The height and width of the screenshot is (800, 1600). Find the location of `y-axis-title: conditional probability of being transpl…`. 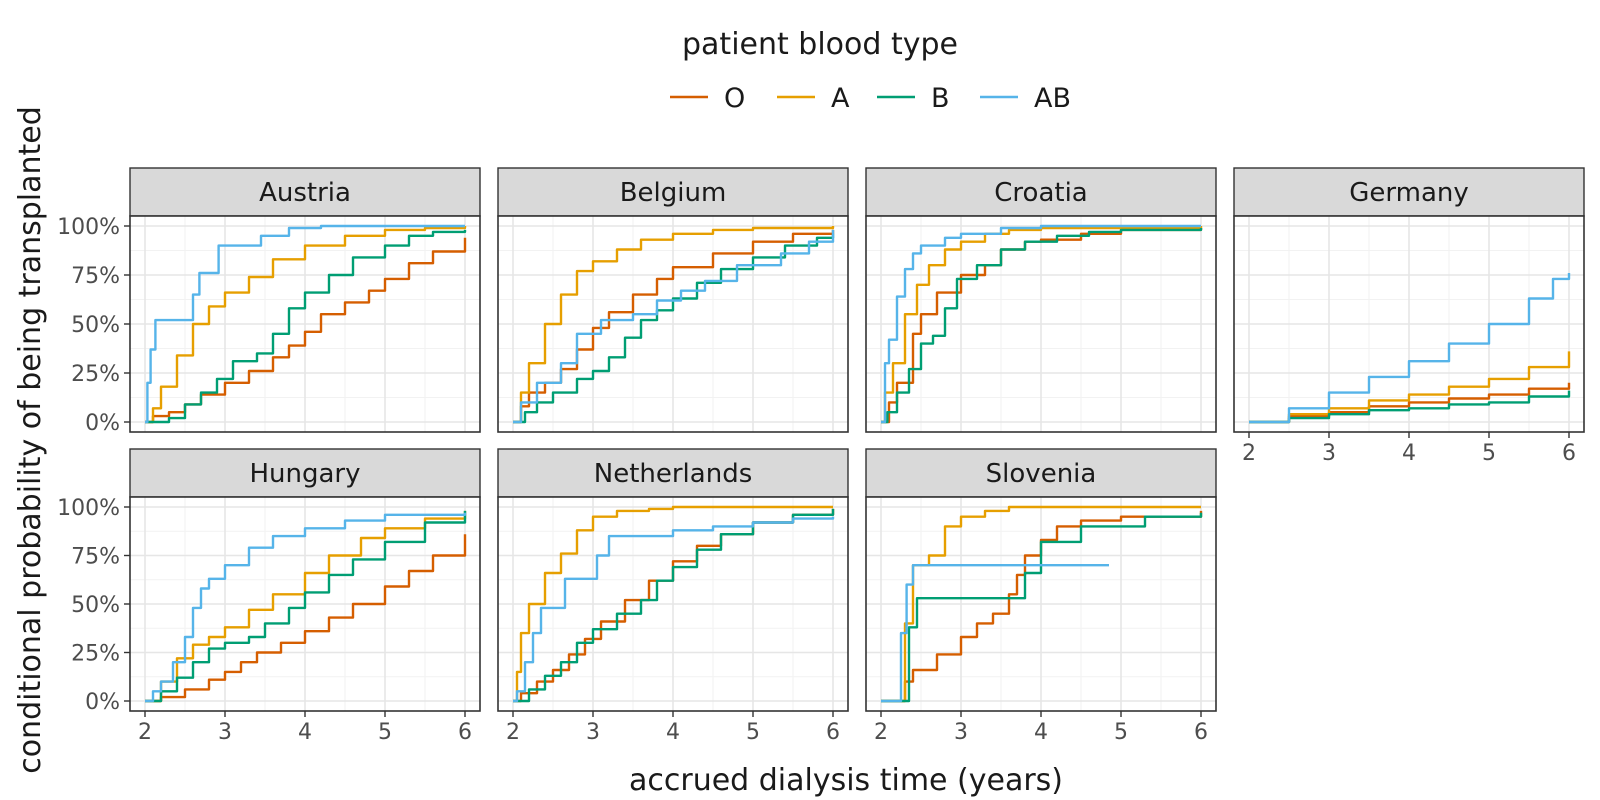

y-axis-title: conditional probability of being transpl… is located at coordinates (30, 440).